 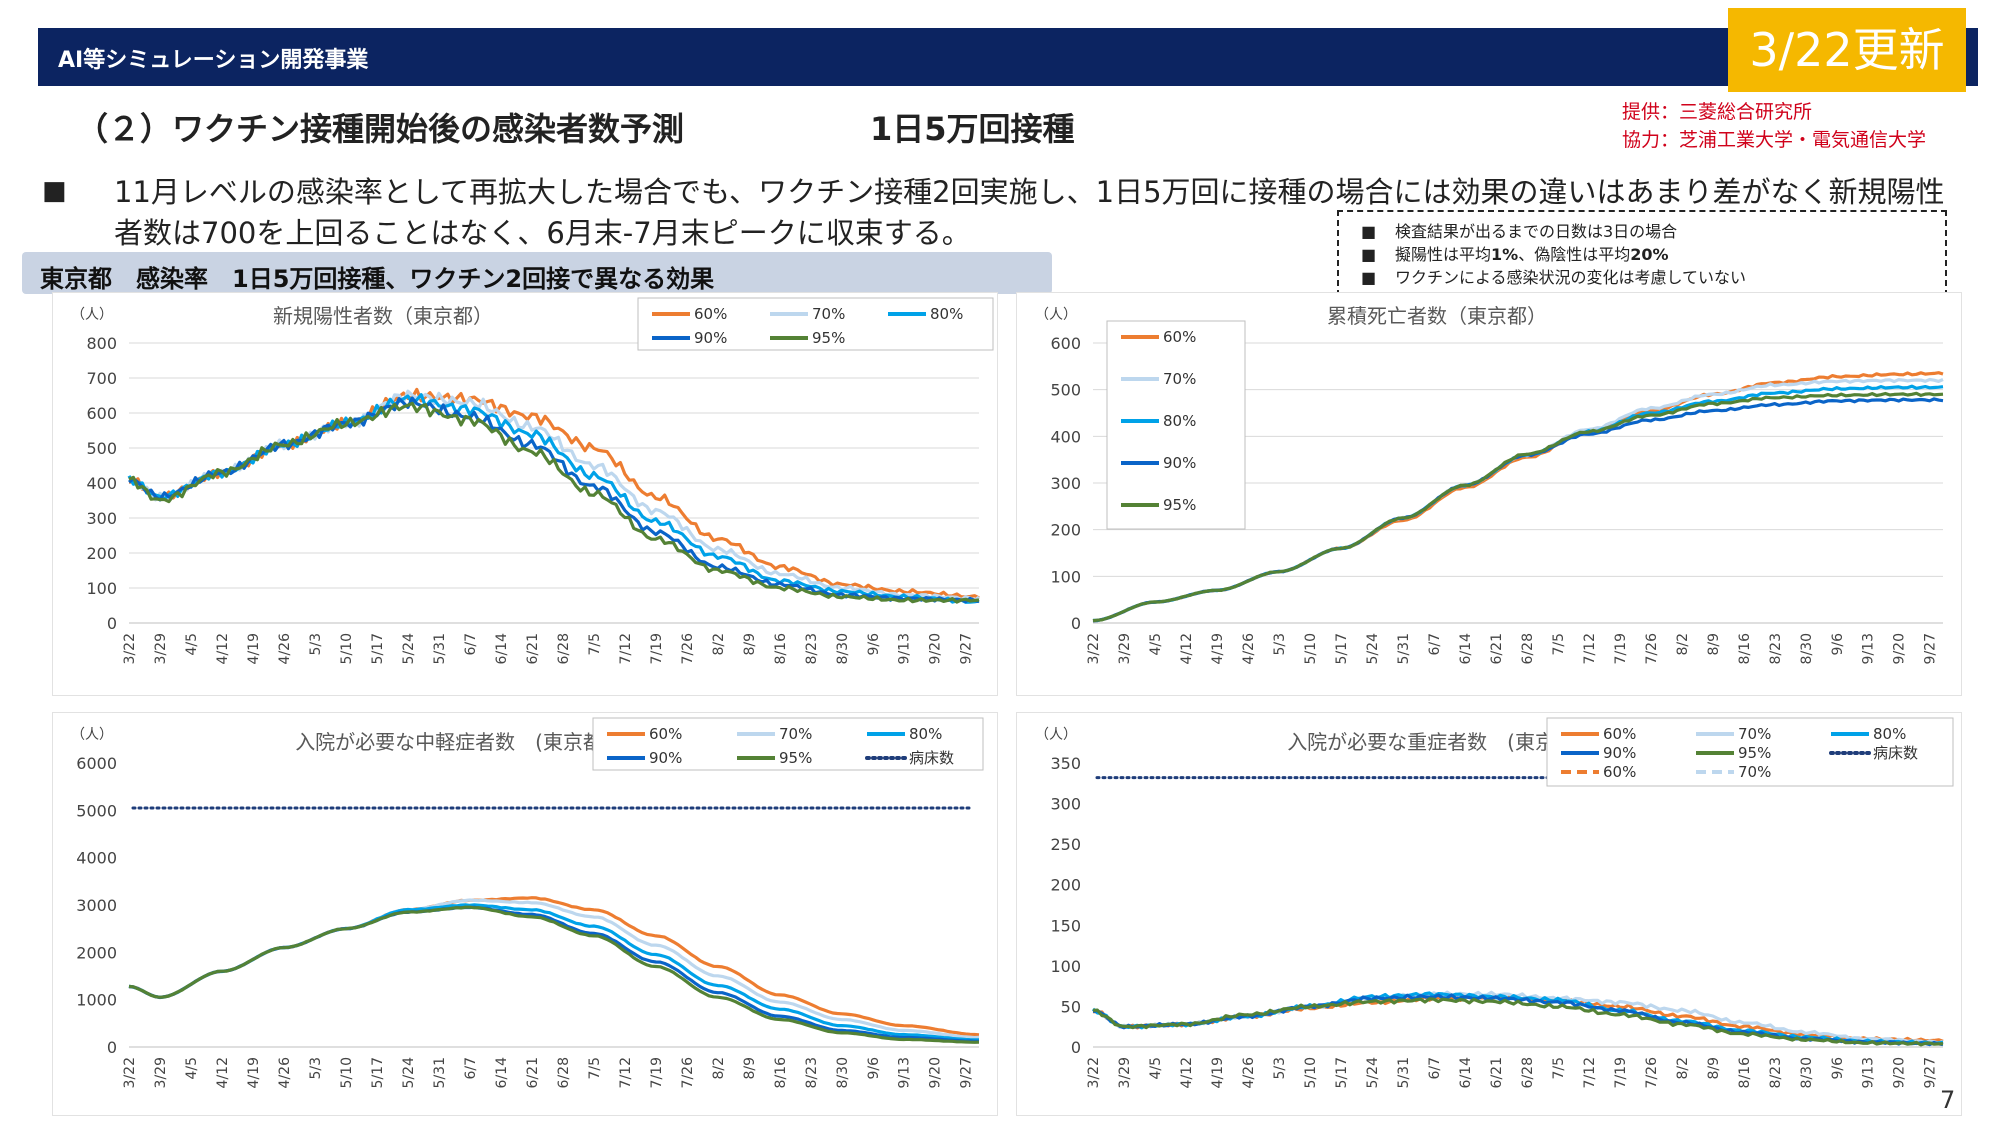 I want to click on legend-box, so click(x=788, y=744).